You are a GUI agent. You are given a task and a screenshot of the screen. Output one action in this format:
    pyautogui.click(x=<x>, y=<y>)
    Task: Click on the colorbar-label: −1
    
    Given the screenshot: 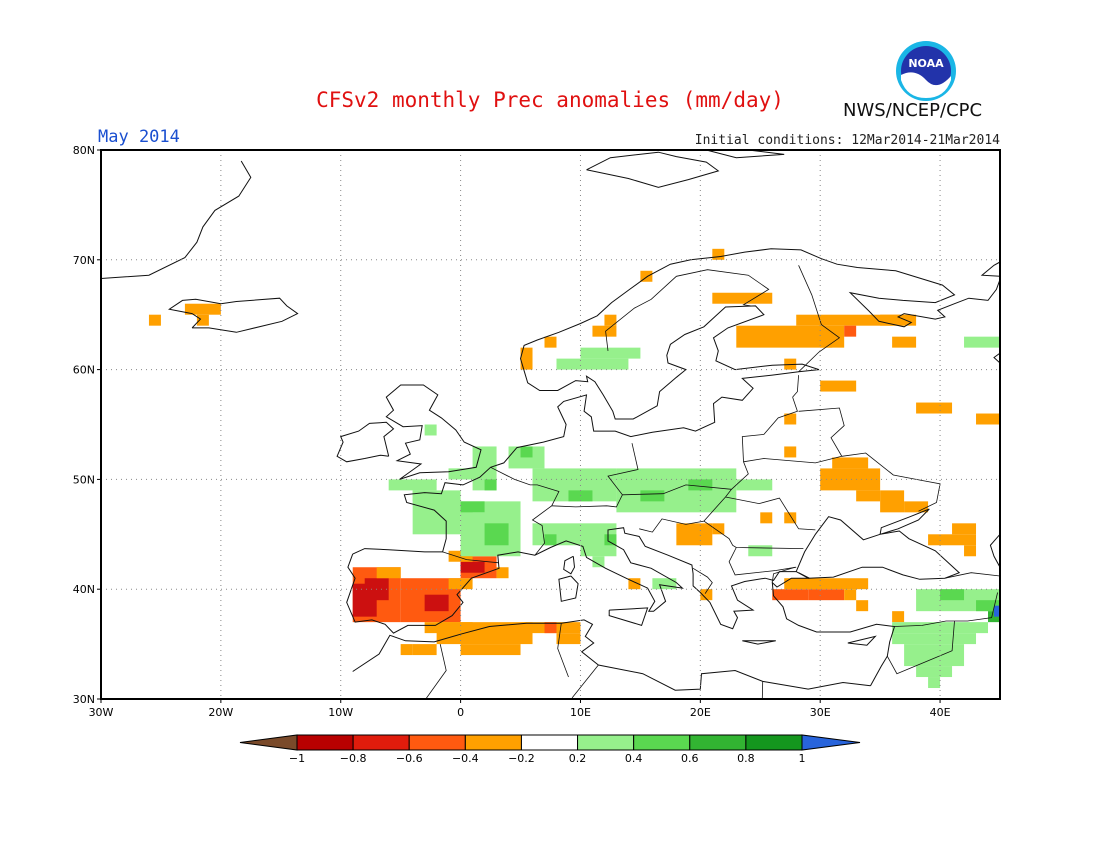 What is the action you would take?
    pyautogui.click(x=297, y=758)
    